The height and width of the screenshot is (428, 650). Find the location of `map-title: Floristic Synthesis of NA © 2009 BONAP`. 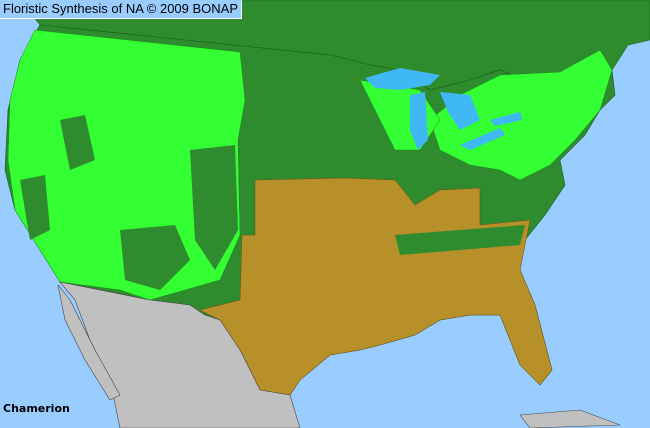

map-title: Floristic Synthesis of NA © 2009 BONAP is located at coordinates (121, 9).